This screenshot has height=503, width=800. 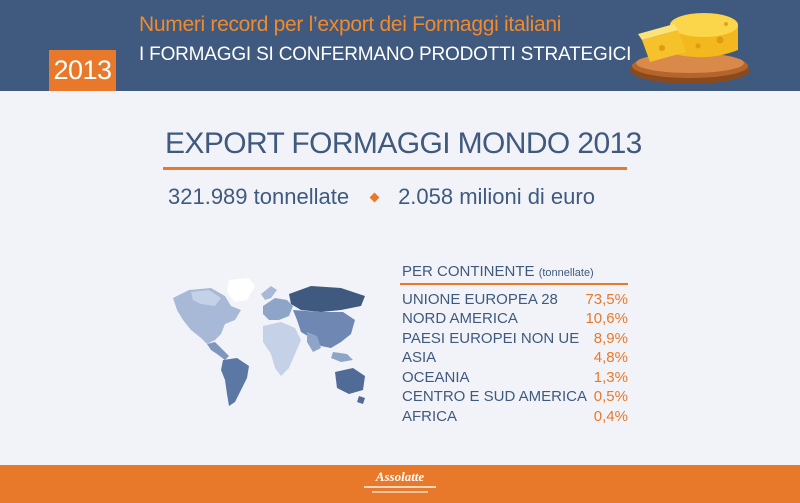 I want to click on diamond-separator-icon, so click(x=374, y=197).